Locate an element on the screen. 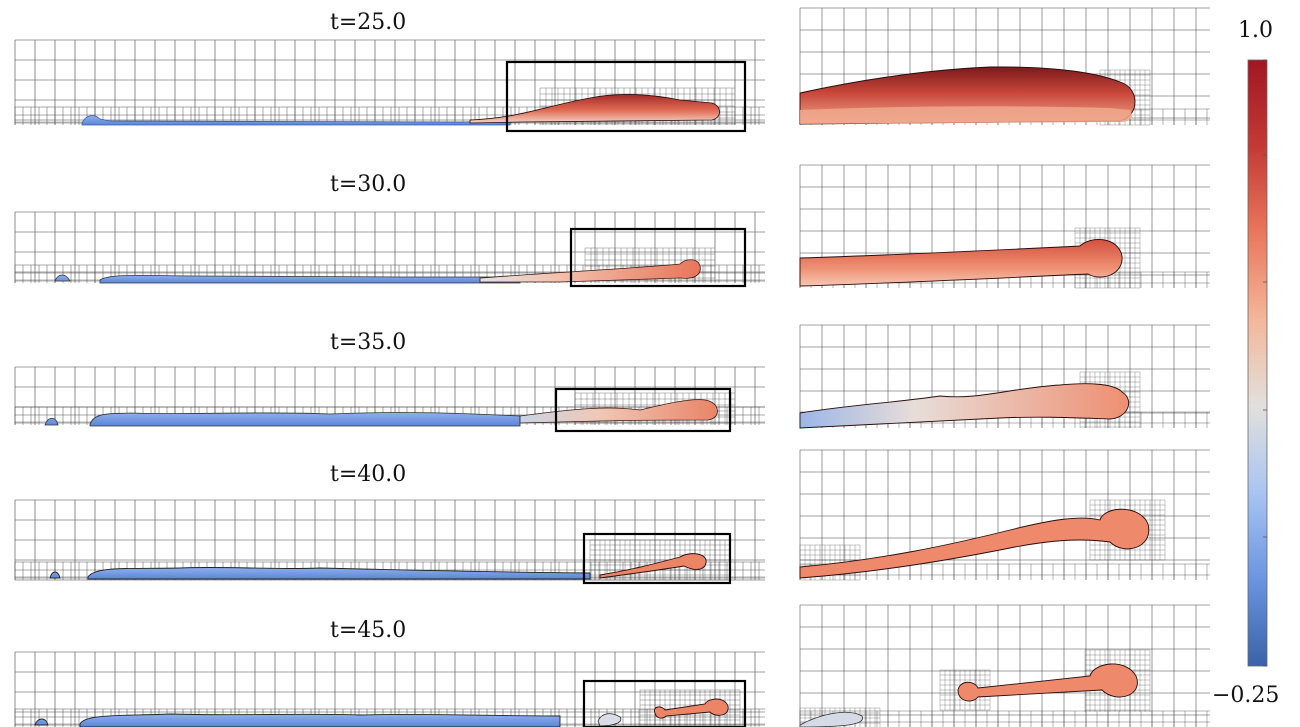 This screenshot has height=727, width=1300. zoom-sheet-base-t25 is located at coordinates (966, 115).